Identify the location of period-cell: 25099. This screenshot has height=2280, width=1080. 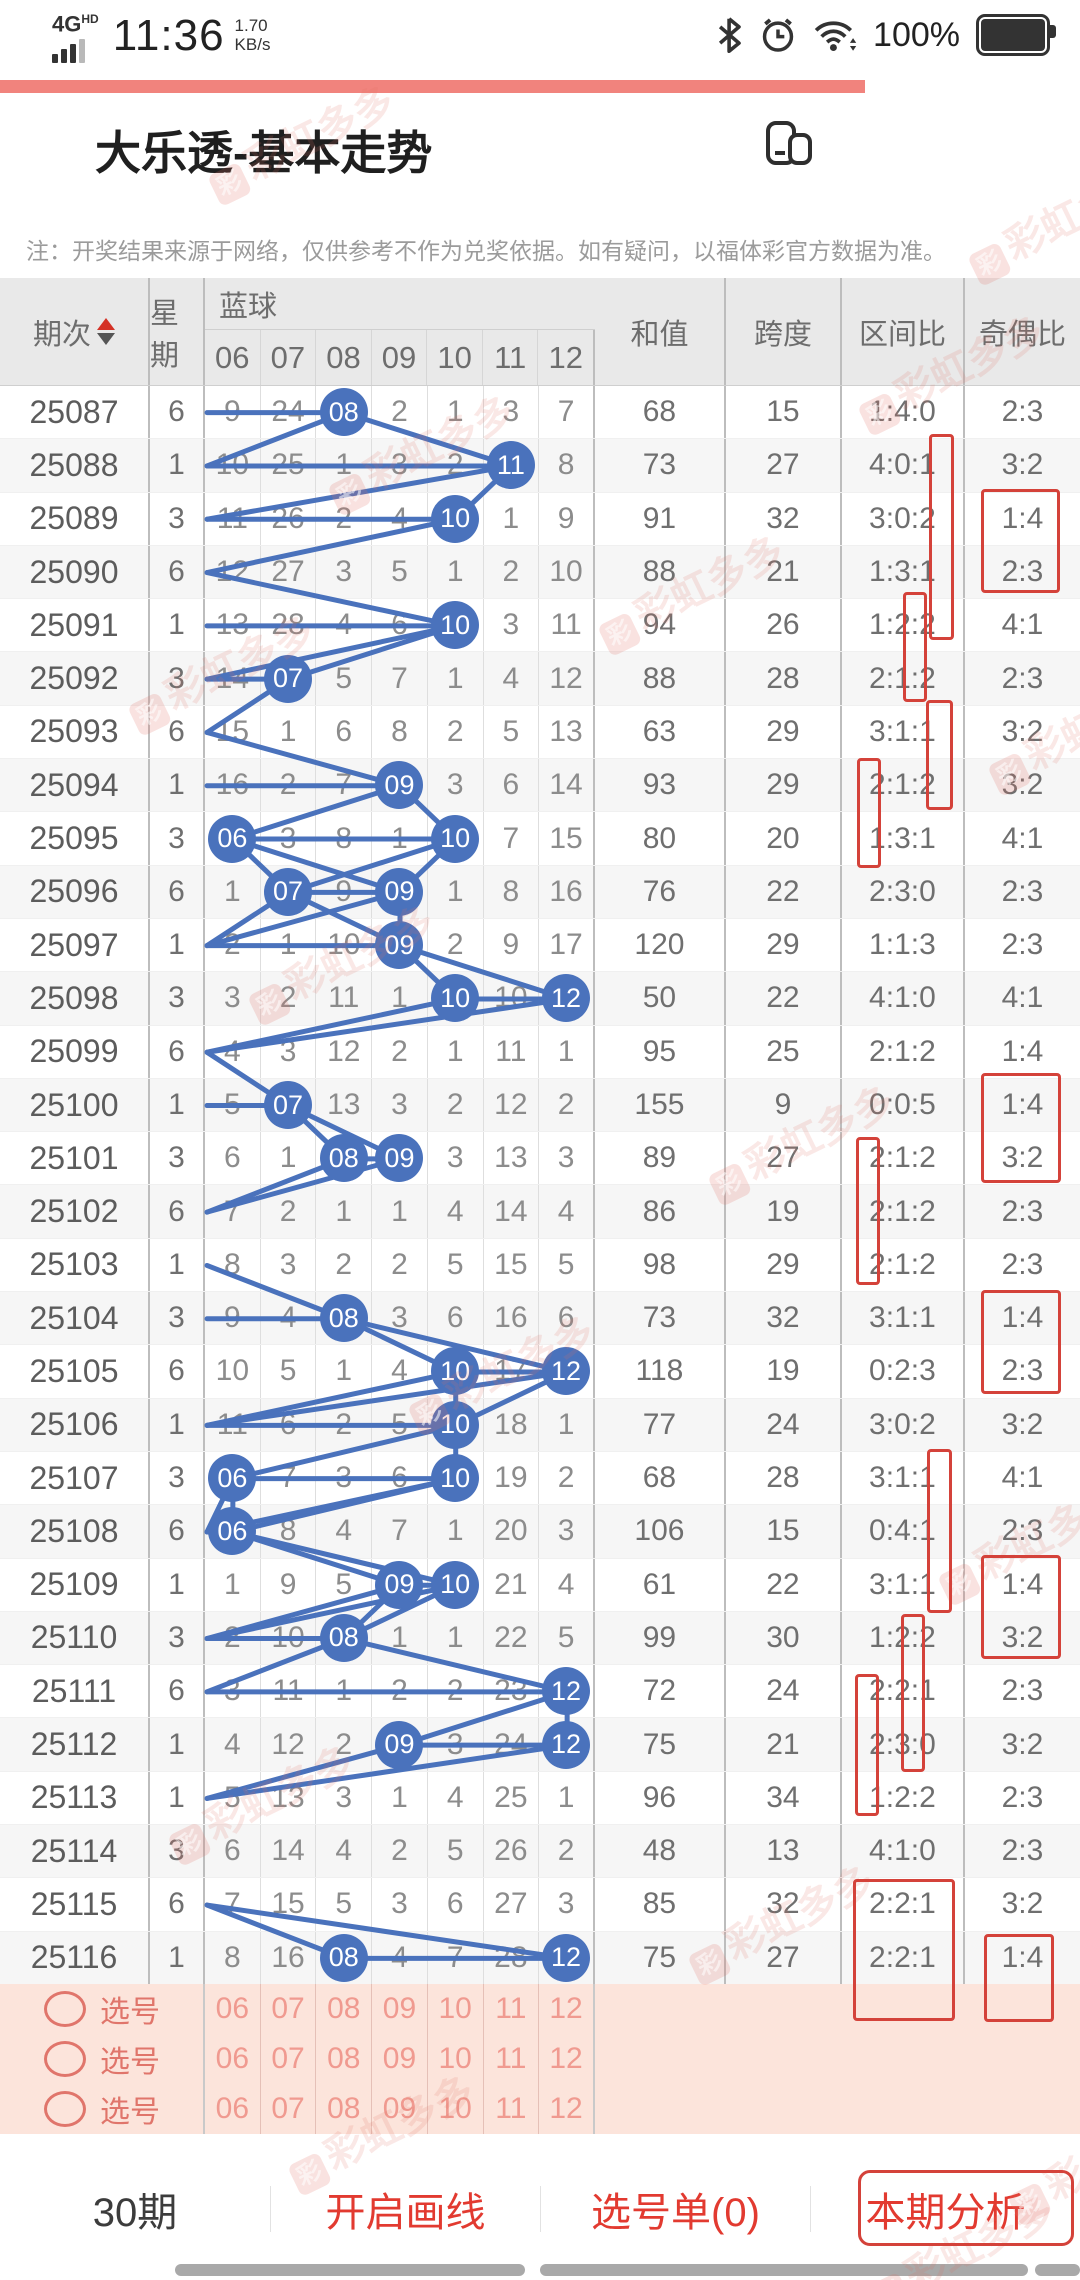
(75, 1051).